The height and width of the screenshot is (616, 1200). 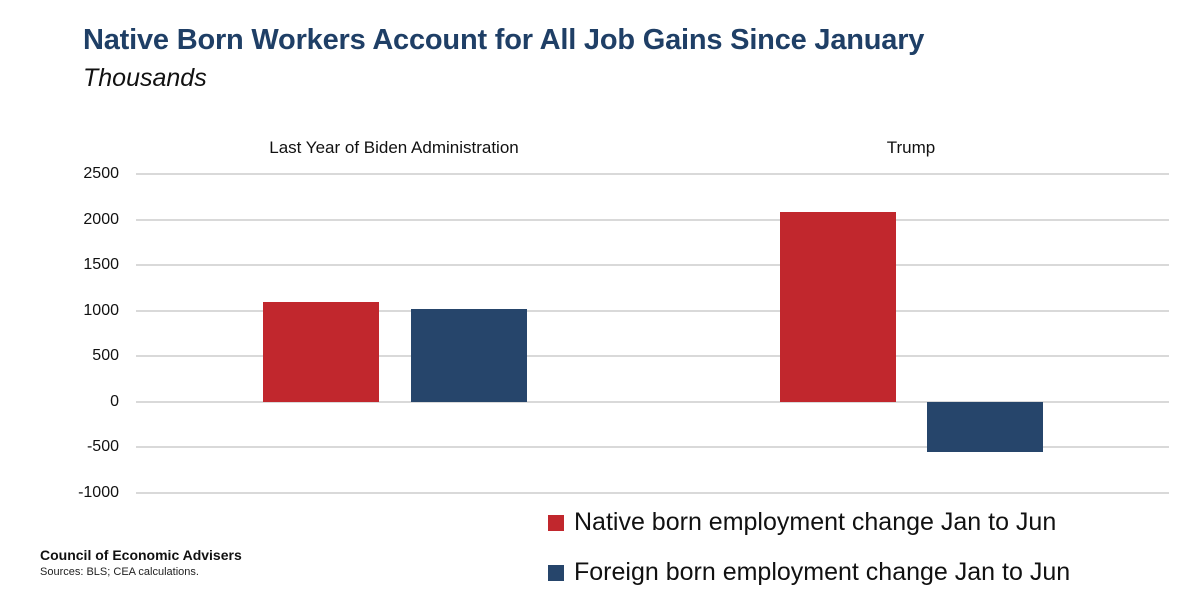 What do you see at coordinates (98, 492) in the screenshot?
I see `y-tick-label: -1000` at bounding box center [98, 492].